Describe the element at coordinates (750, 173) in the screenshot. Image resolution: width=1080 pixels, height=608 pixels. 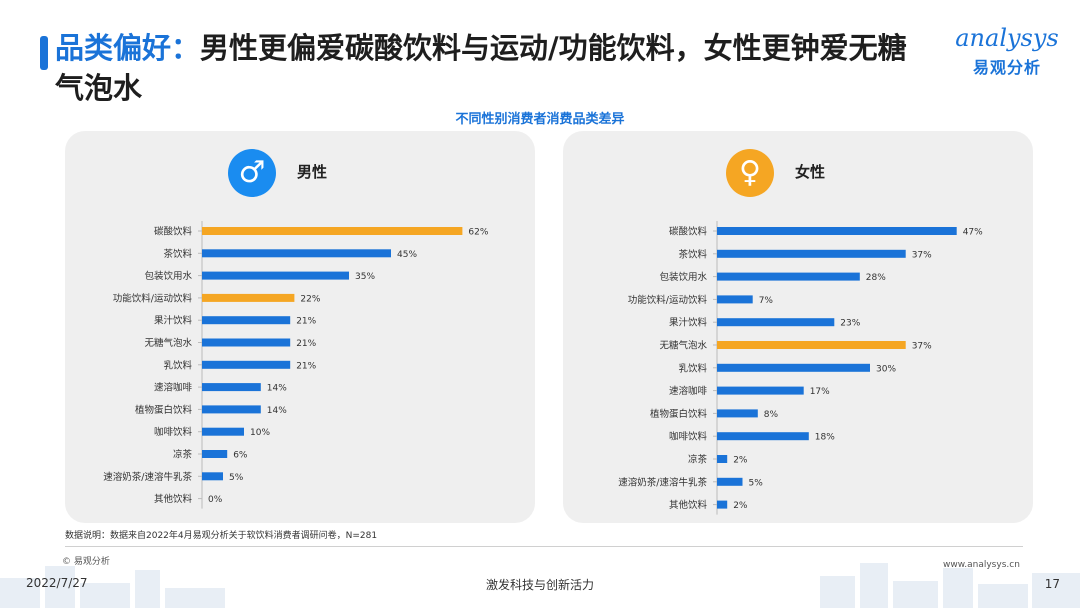
I see `female-icon: ♀` at that location.